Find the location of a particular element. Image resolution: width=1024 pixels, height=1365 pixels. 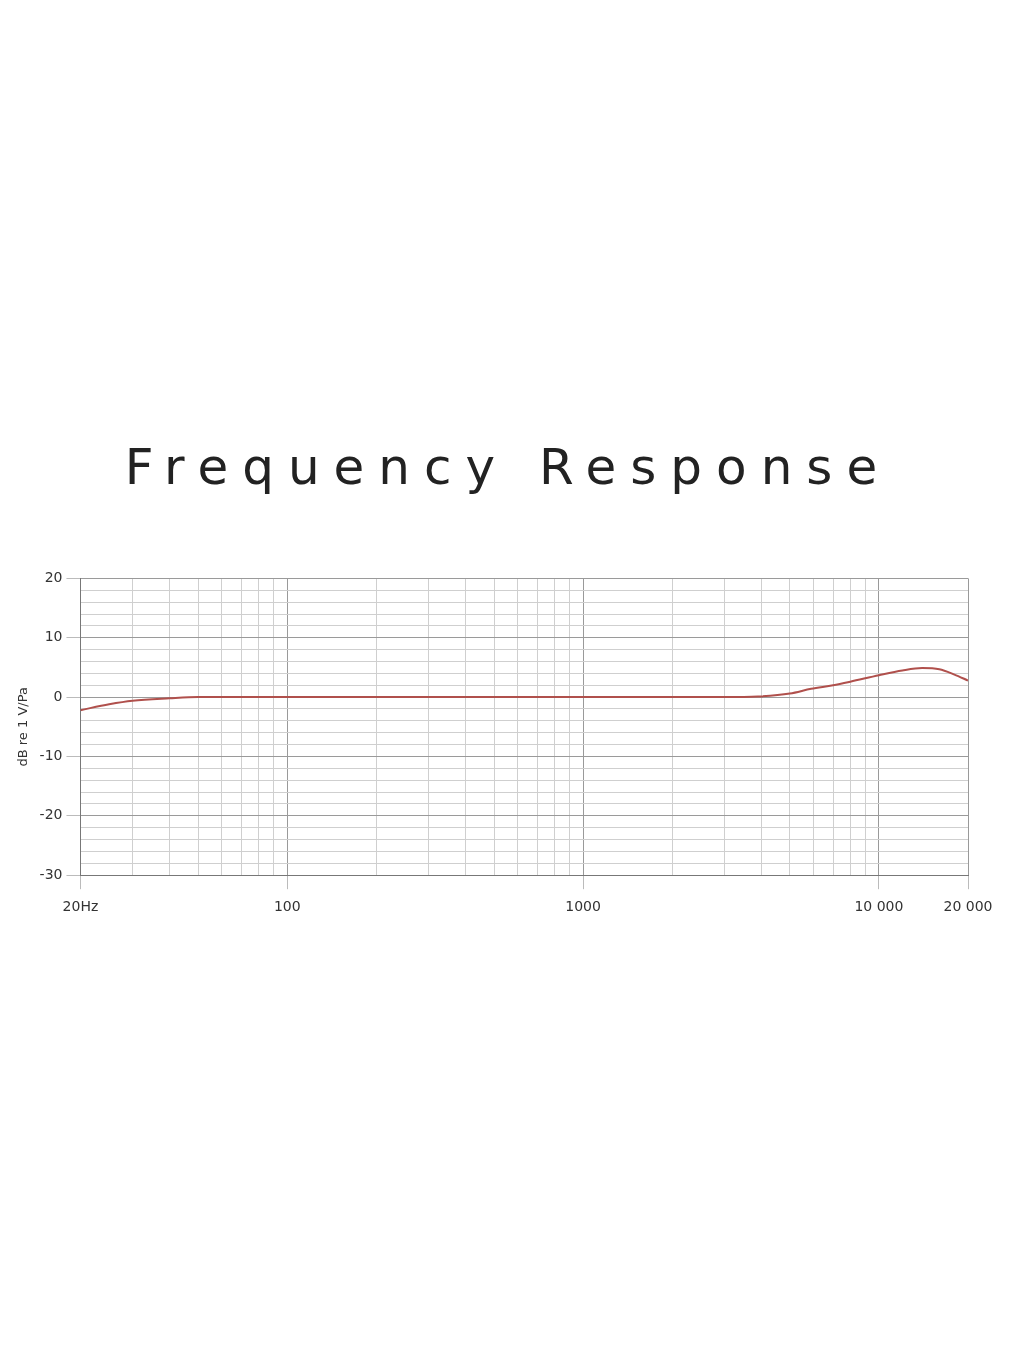

x-tick-label: 20 000 is located at coordinates (968, 906).